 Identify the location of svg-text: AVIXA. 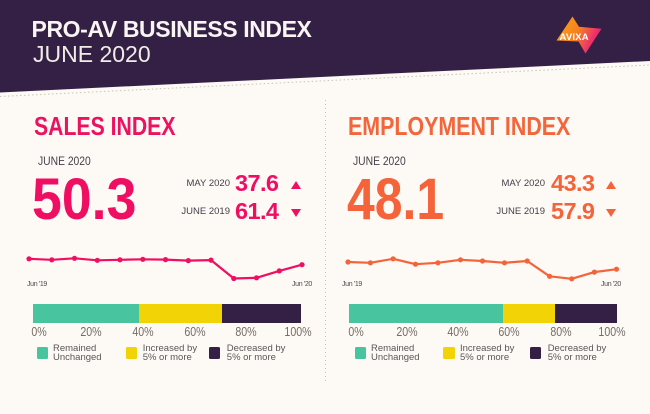
(574, 37).